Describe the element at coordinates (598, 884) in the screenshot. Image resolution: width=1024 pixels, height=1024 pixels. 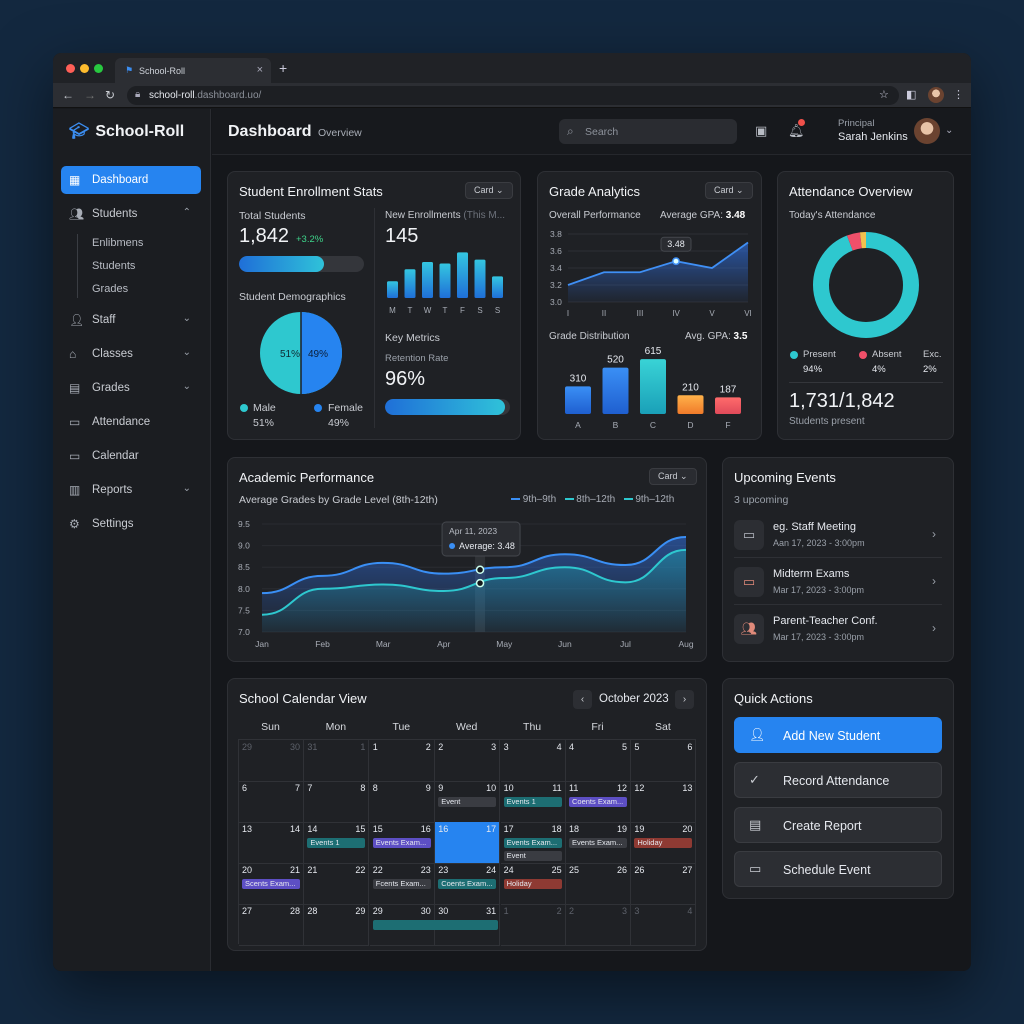
I see `calendar-day: 25 26` at that location.